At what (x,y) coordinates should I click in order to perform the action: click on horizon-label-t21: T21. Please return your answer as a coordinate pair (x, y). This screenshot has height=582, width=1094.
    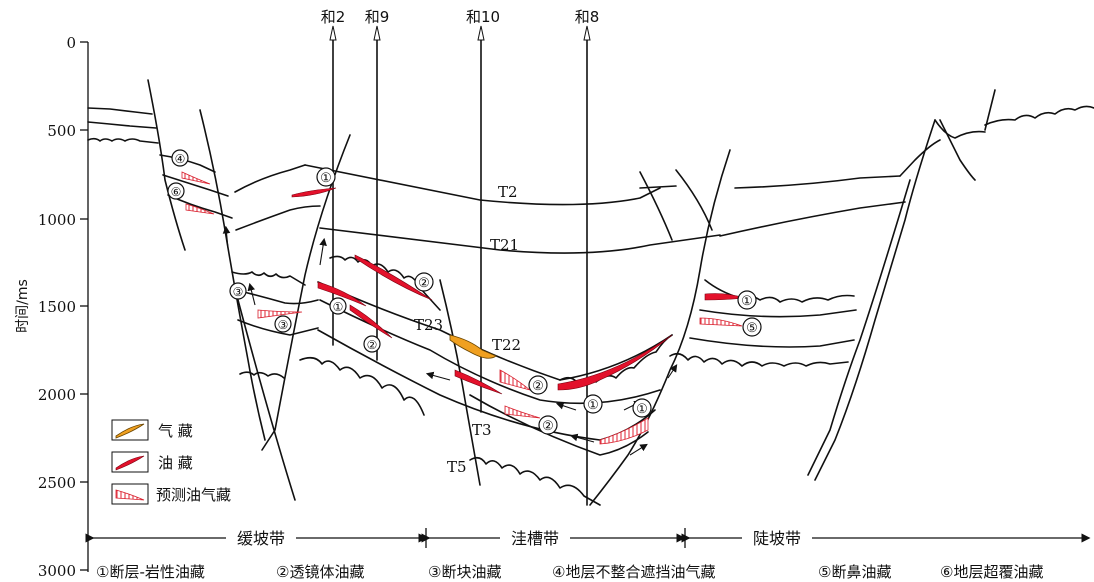
    Looking at the image, I should click on (504, 245).